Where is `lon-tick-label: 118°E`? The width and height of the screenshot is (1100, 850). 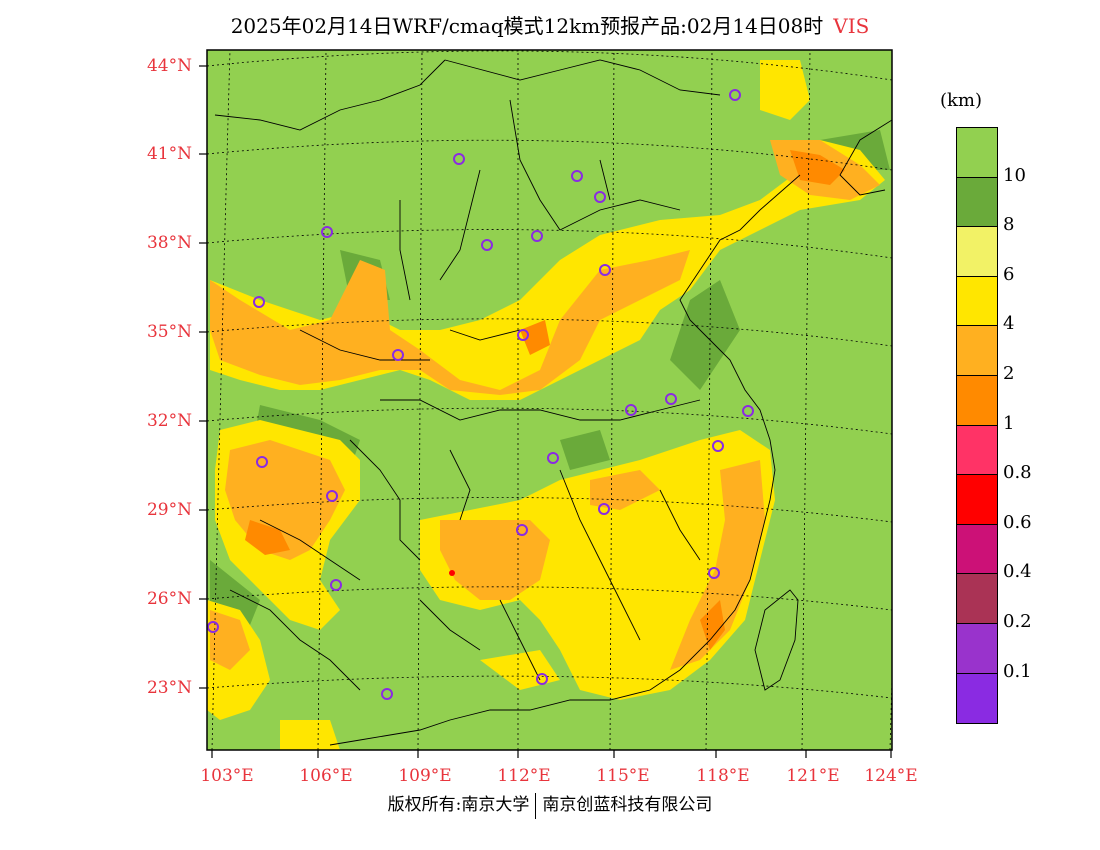
lon-tick-label: 118°E is located at coordinates (723, 776).